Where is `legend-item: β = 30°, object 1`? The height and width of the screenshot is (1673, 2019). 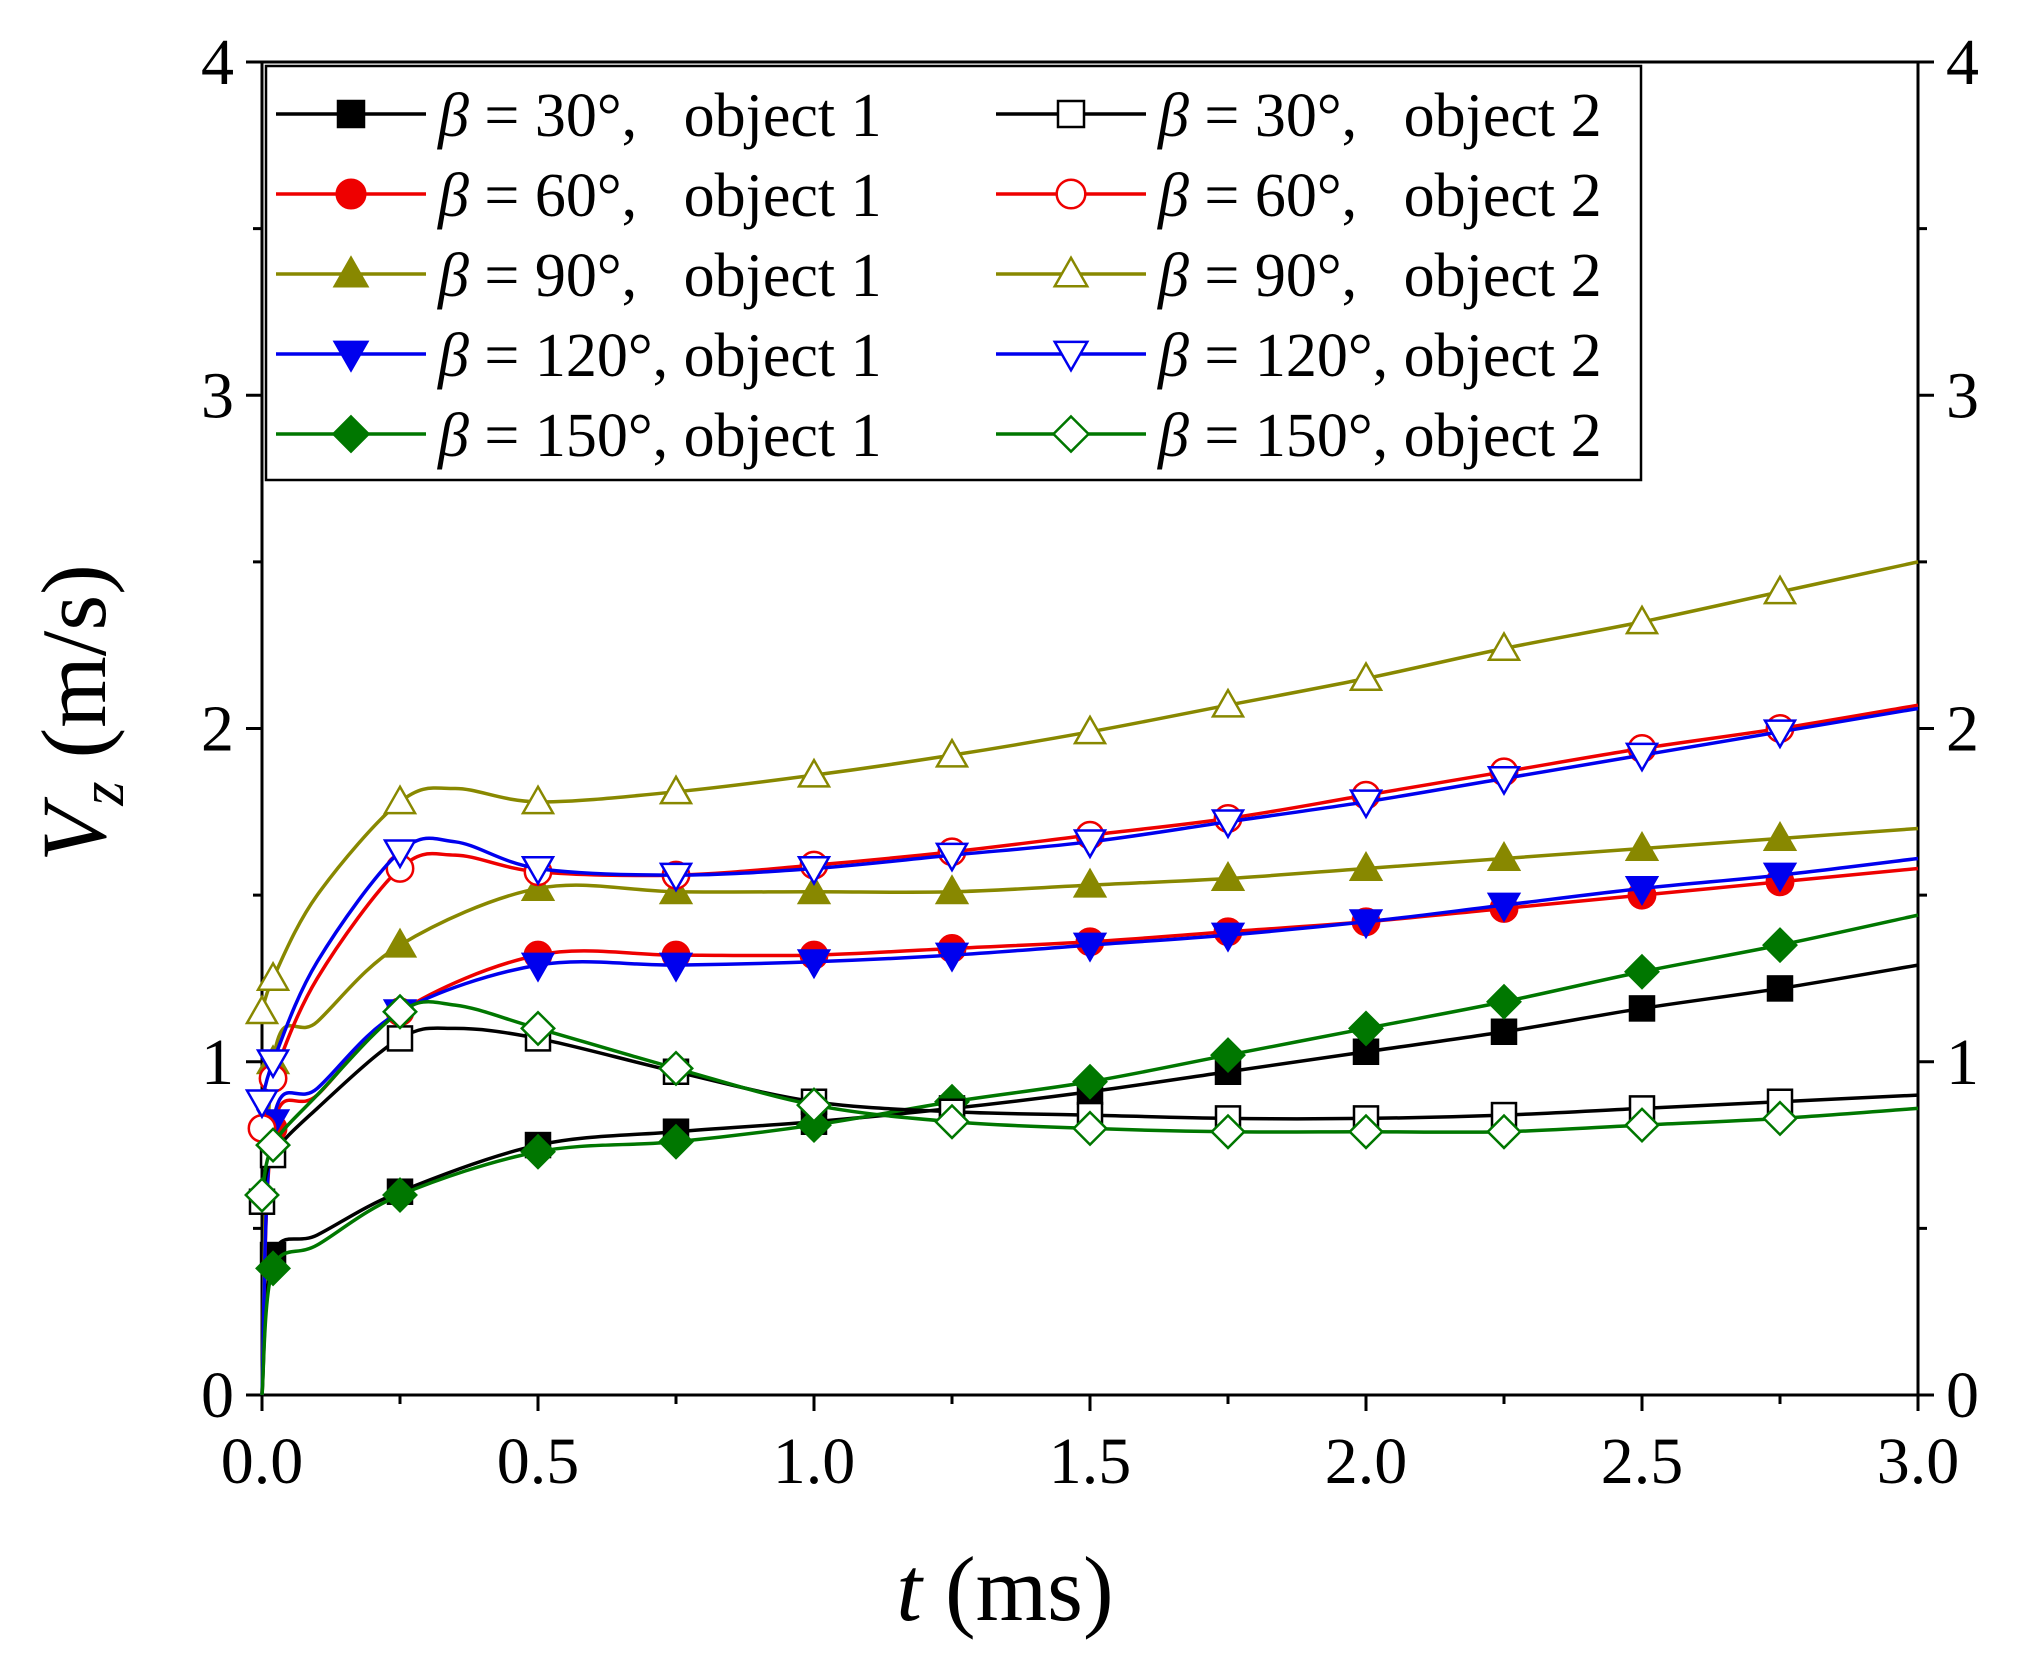
legend-item: β = 30°, object 1 is located at coordinates (579, 116).